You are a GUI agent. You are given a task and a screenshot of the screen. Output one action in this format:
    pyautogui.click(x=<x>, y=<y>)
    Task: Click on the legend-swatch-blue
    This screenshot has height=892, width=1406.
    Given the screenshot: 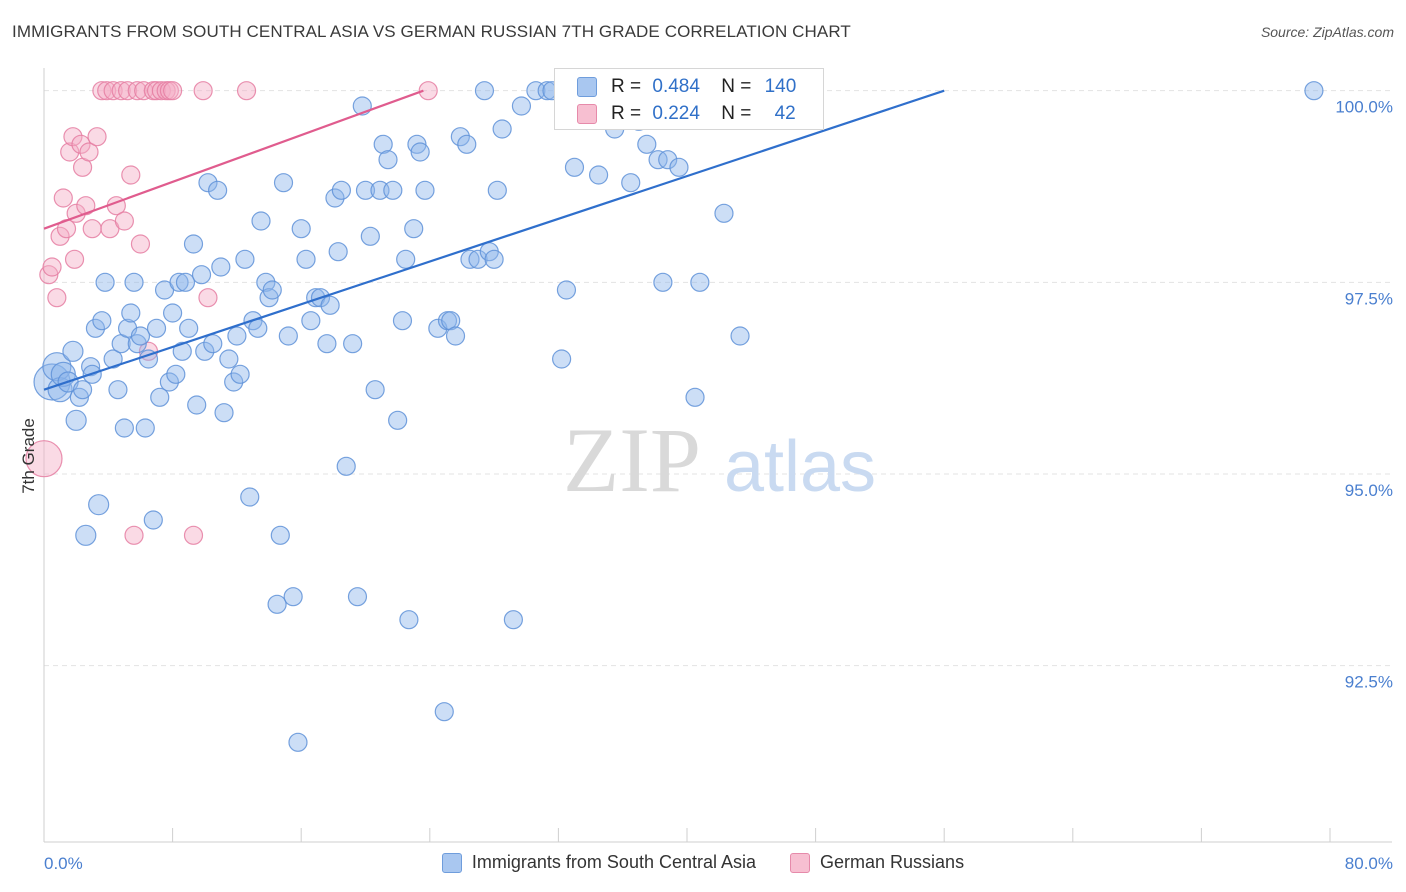 What is the action you would take?
    pyautogui.click(x=451, y=862)
    